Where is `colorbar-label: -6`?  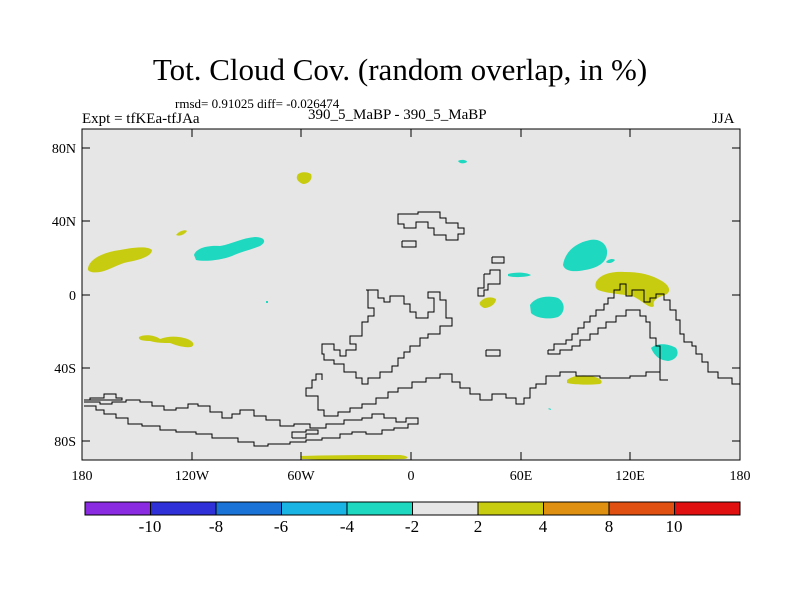 colorbar-label: -6 is located at coordinates (281, 526).